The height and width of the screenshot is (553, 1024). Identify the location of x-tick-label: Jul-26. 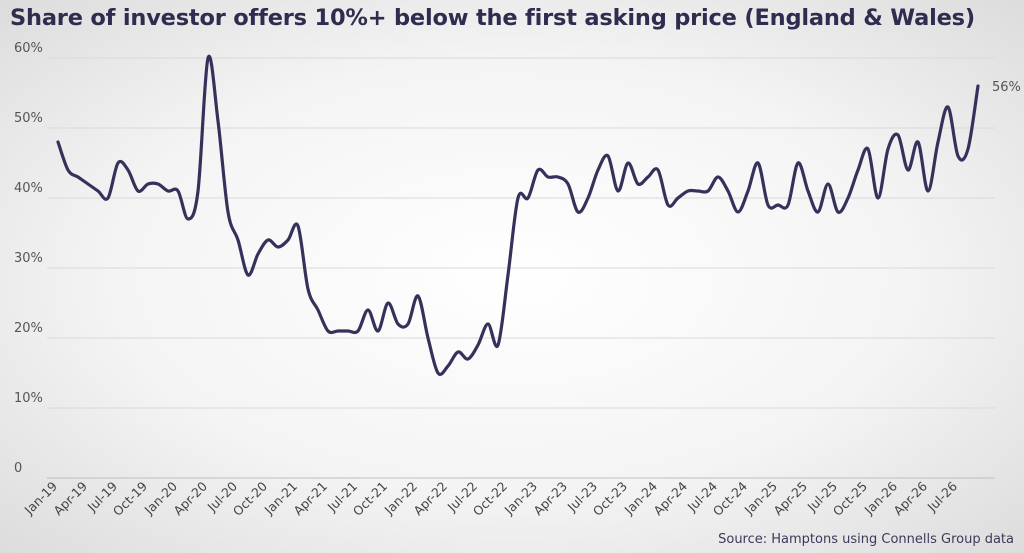
(942, 496).